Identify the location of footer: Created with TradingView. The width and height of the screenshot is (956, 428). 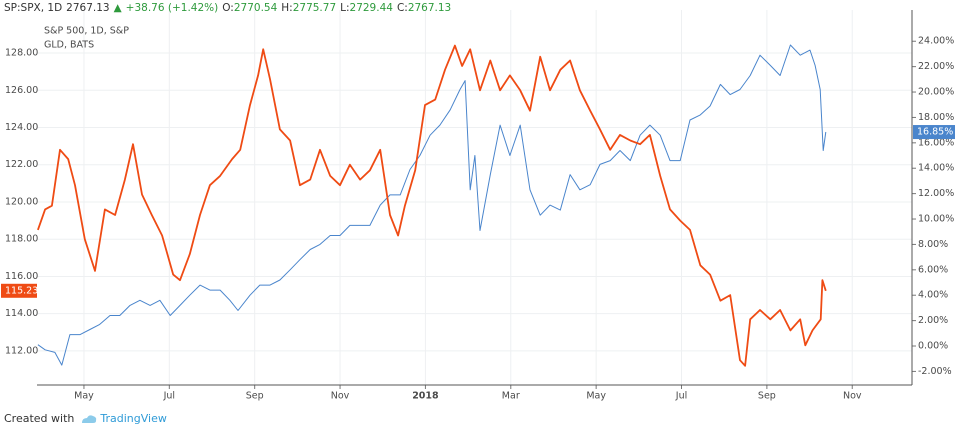
(85, 418).